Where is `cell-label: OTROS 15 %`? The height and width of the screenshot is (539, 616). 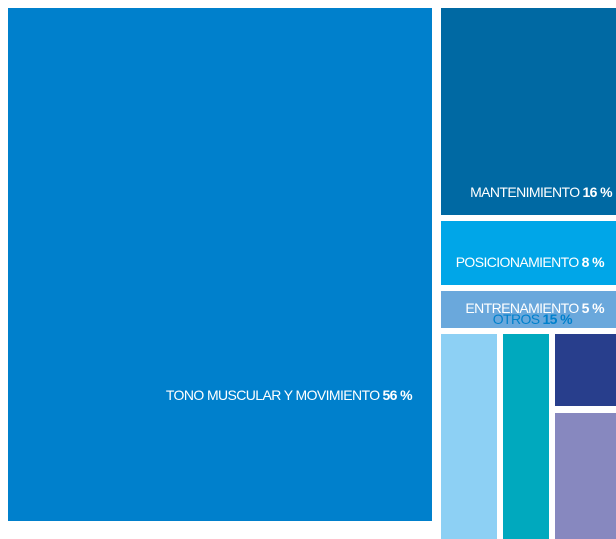 cell-label: OTROS 15 % is located at coordinates (533, 319).